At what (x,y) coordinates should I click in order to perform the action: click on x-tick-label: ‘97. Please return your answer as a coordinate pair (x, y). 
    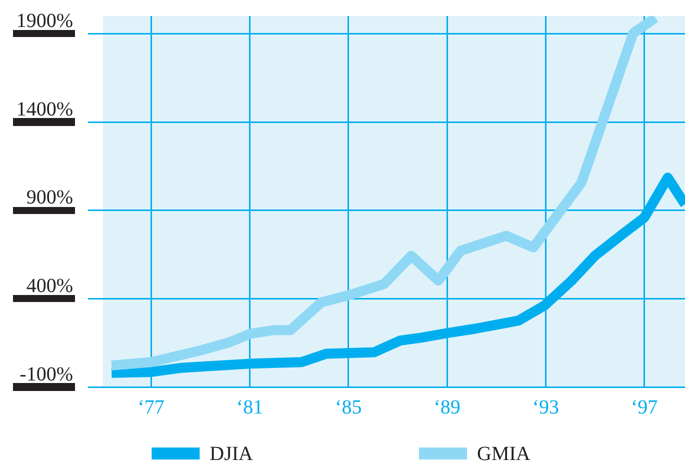
    Looking at the image, I should click on (644, 407).